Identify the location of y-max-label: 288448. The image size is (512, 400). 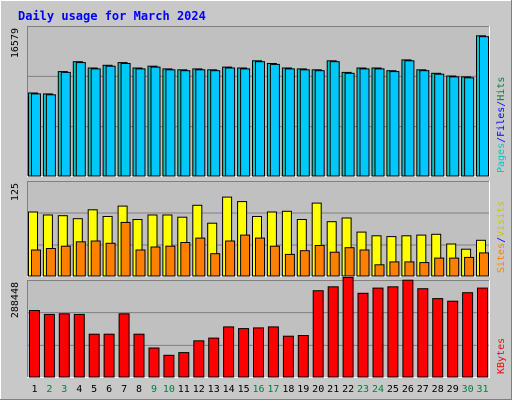
(15, 300).